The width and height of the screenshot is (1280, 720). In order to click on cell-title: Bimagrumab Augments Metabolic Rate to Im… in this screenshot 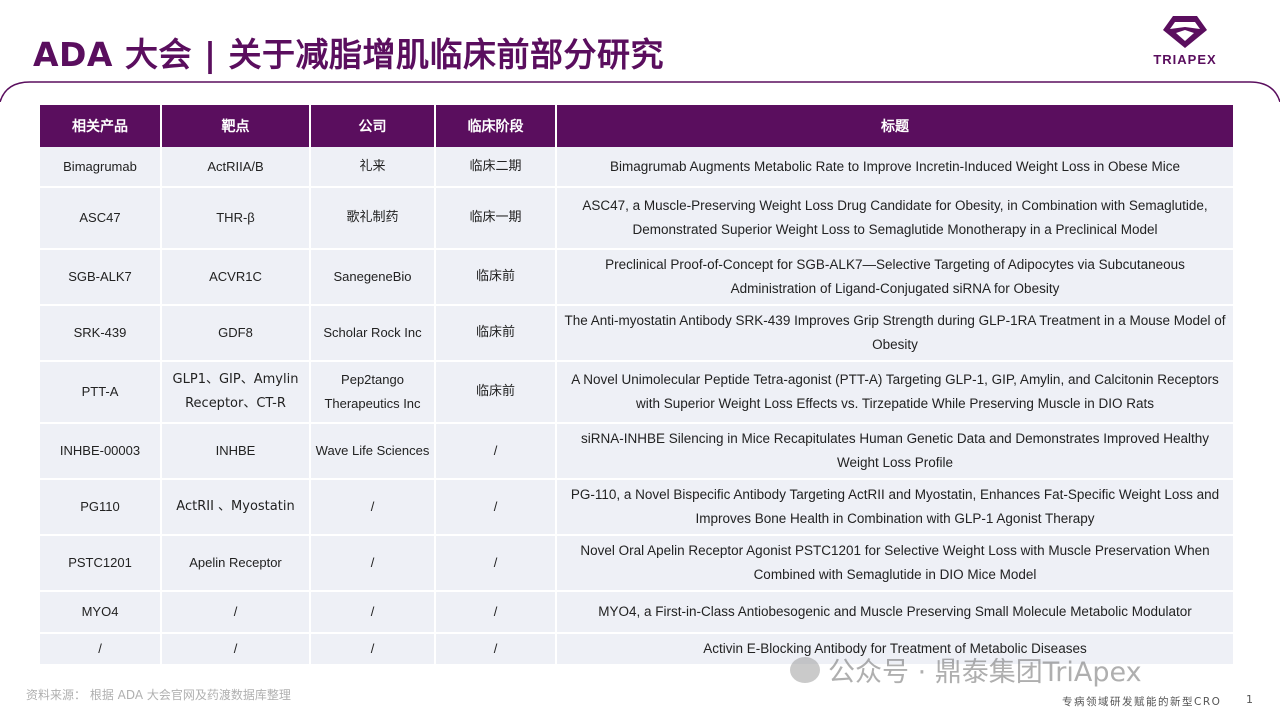, I will do `click(894, 167)`.